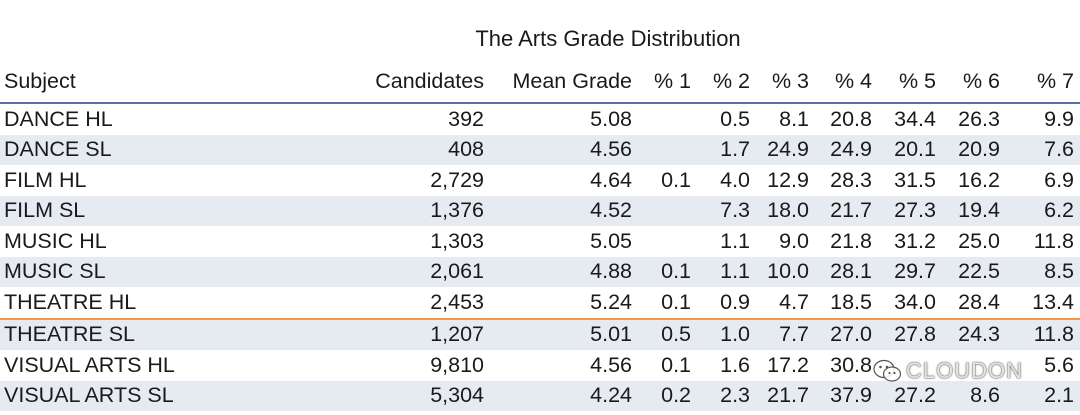 This screenshot has height=415, width=1080. Describe the element at coordinates (45, 179) in the screenshot. I see `subject-cell: FILM HL` at that location.